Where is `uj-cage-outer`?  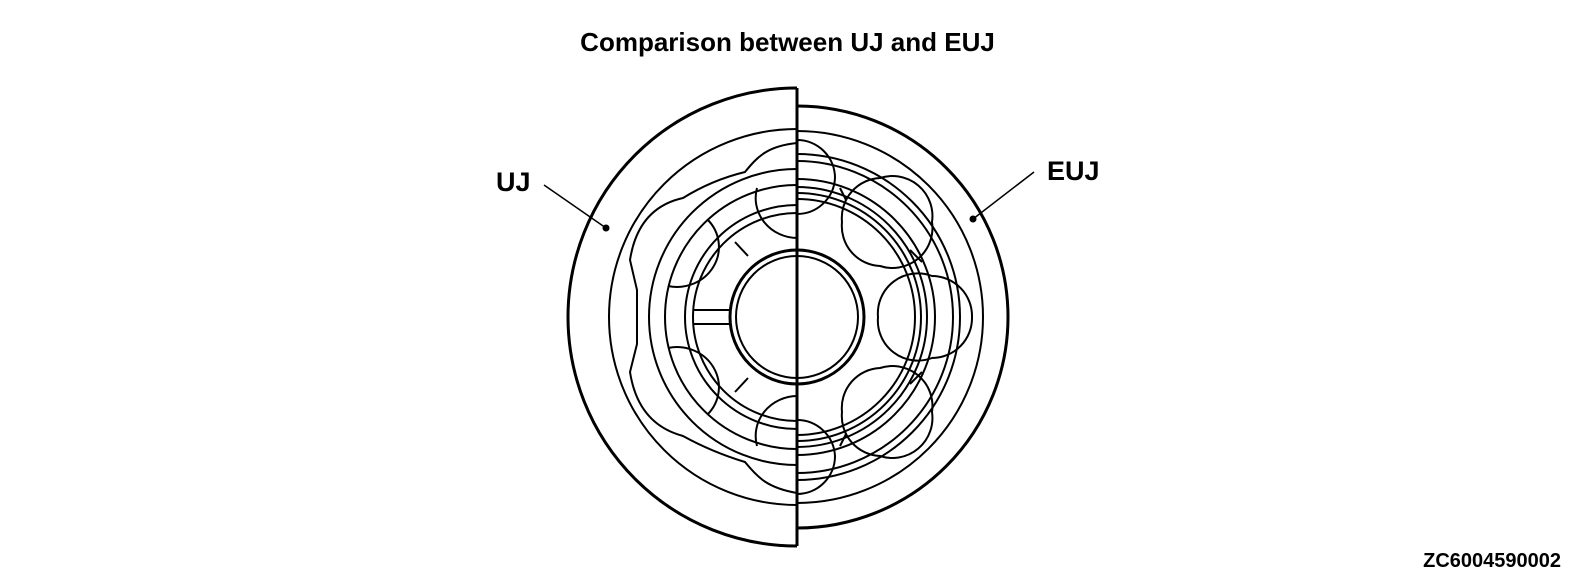 uj-cage-outer is located at coordinates (797, 317).